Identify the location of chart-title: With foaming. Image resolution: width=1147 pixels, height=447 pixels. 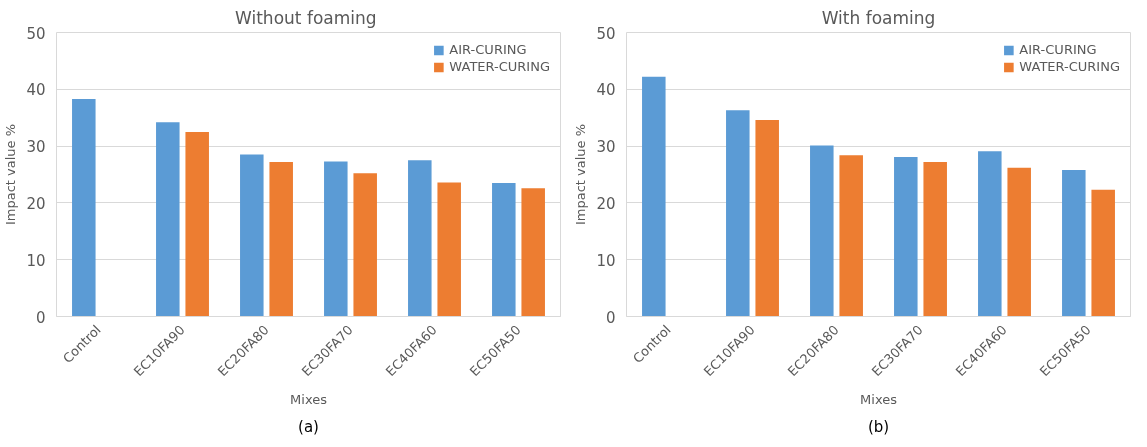
(878, 17).